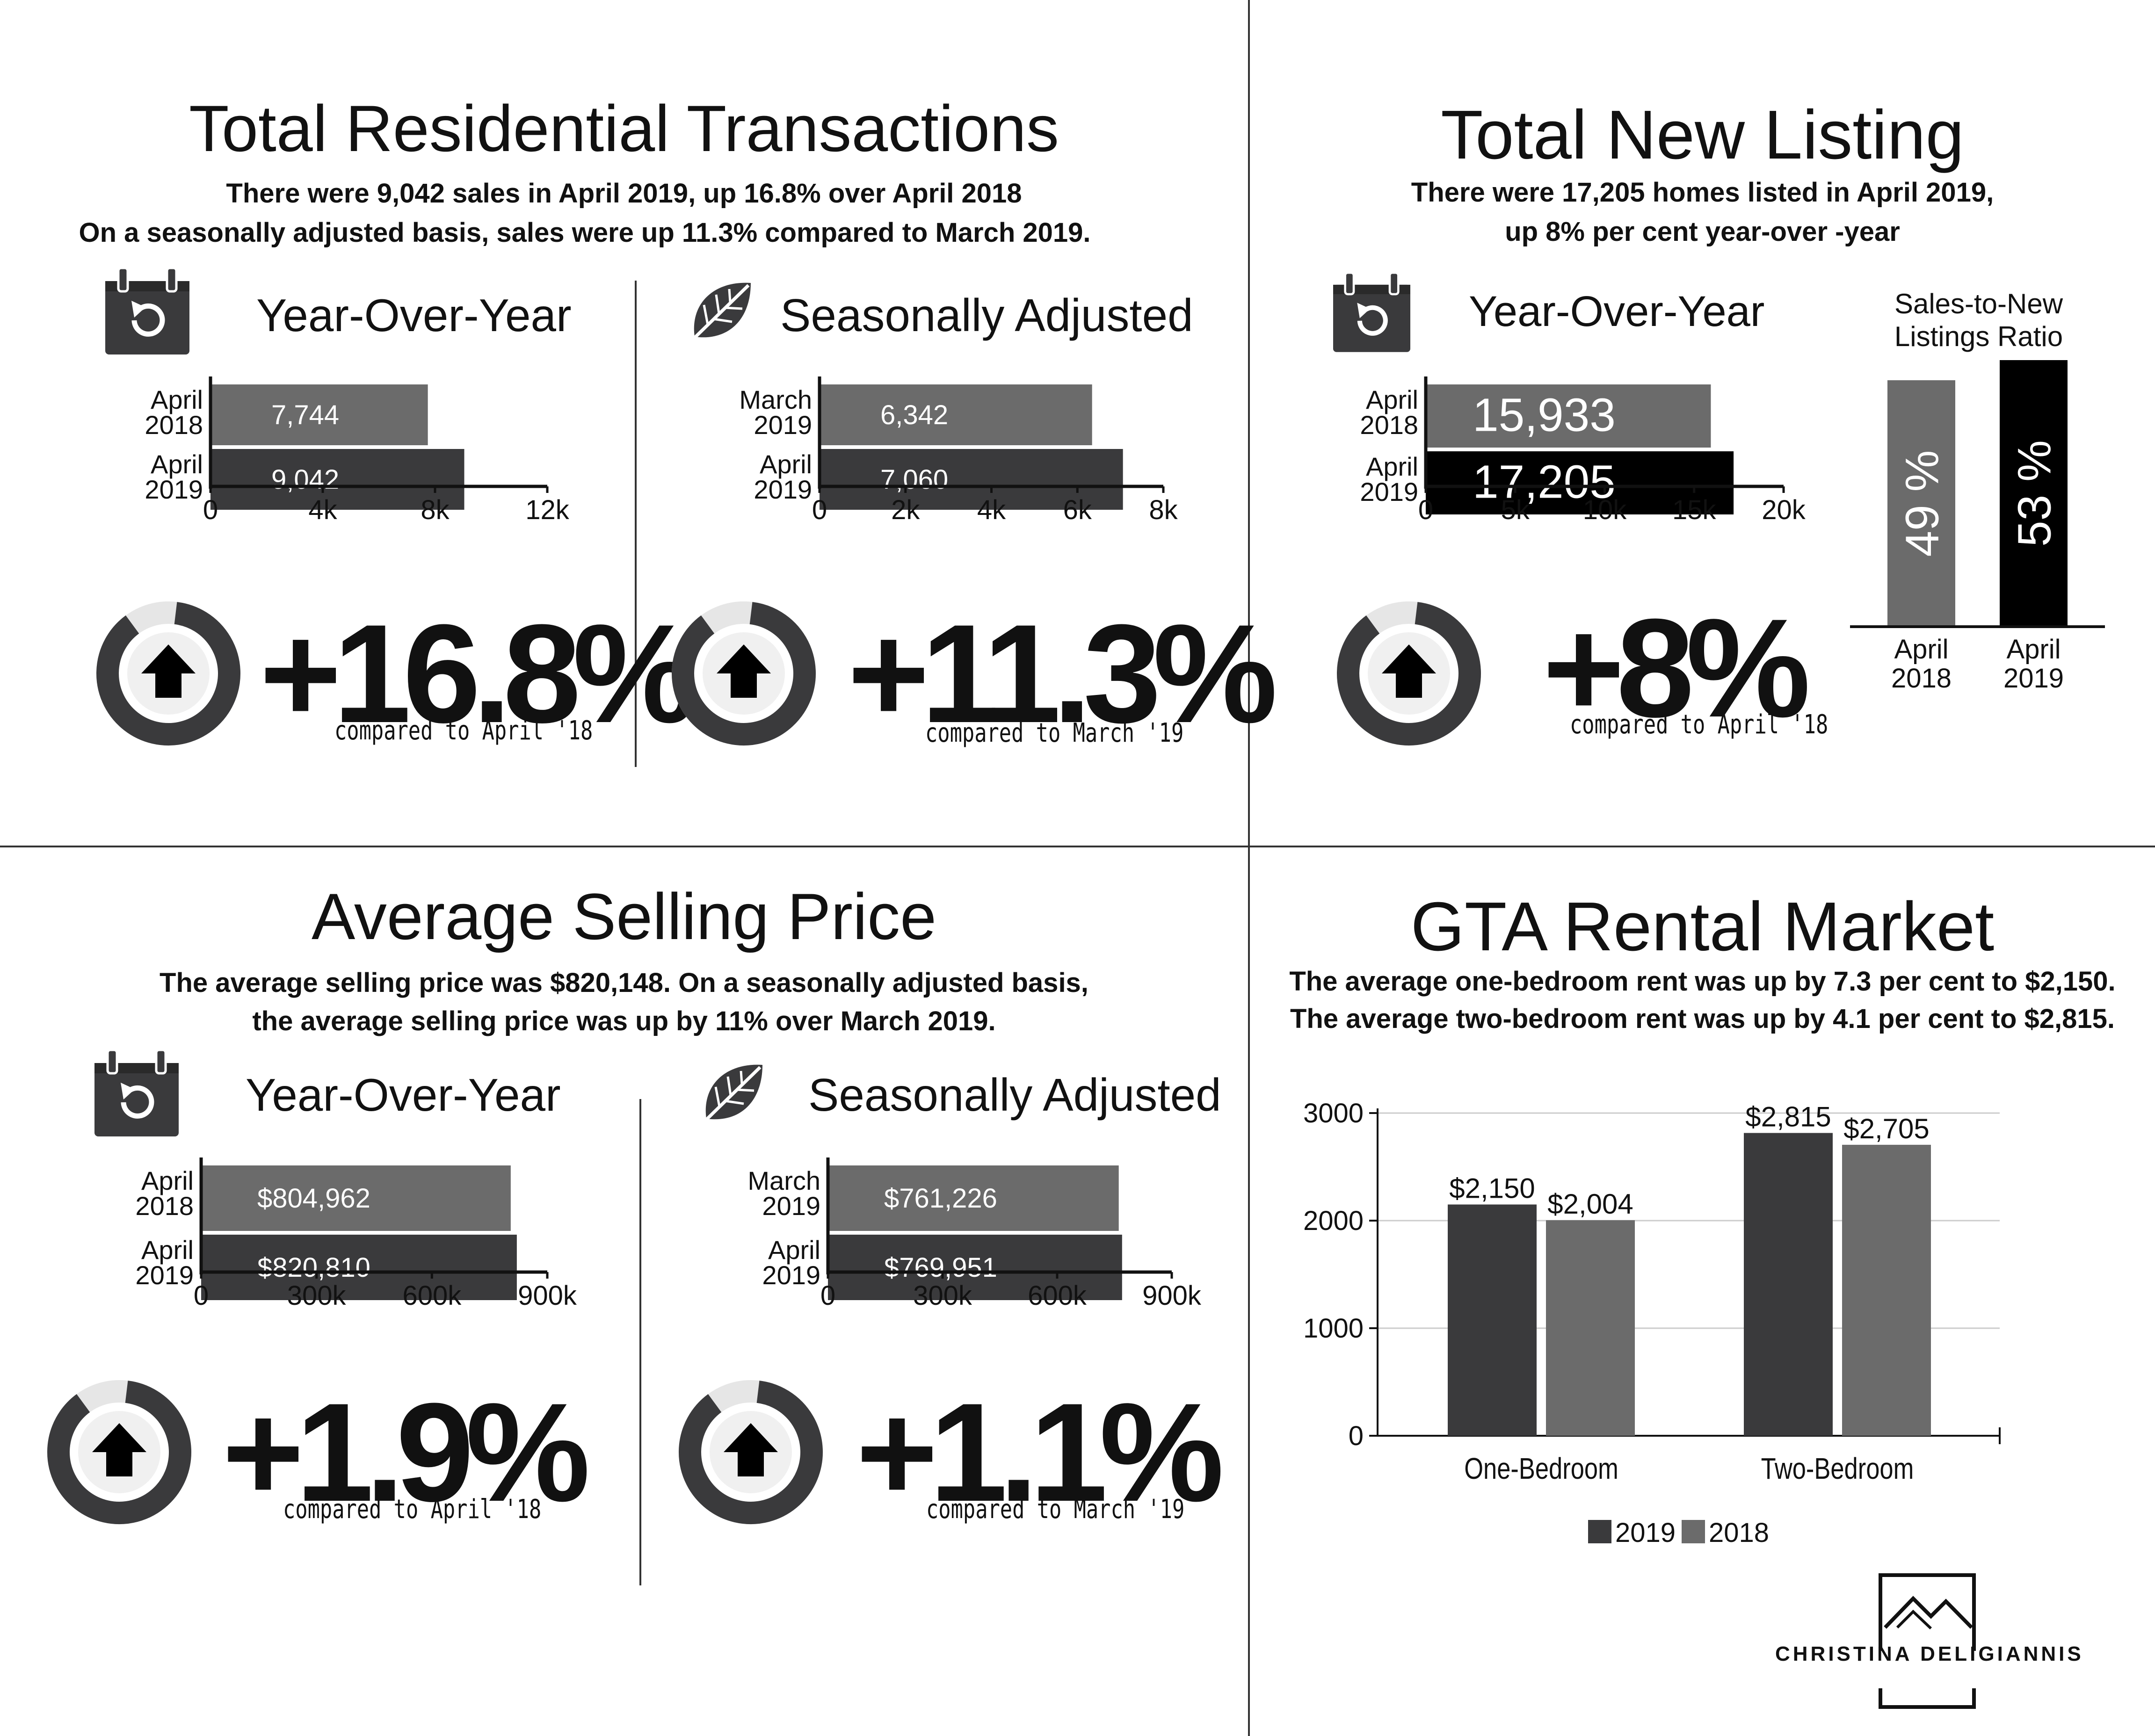  What do you see at coordinates (905, 510) in the screenshot?
I see `x-tick-label: 2k` at bounding box center [905, 510].